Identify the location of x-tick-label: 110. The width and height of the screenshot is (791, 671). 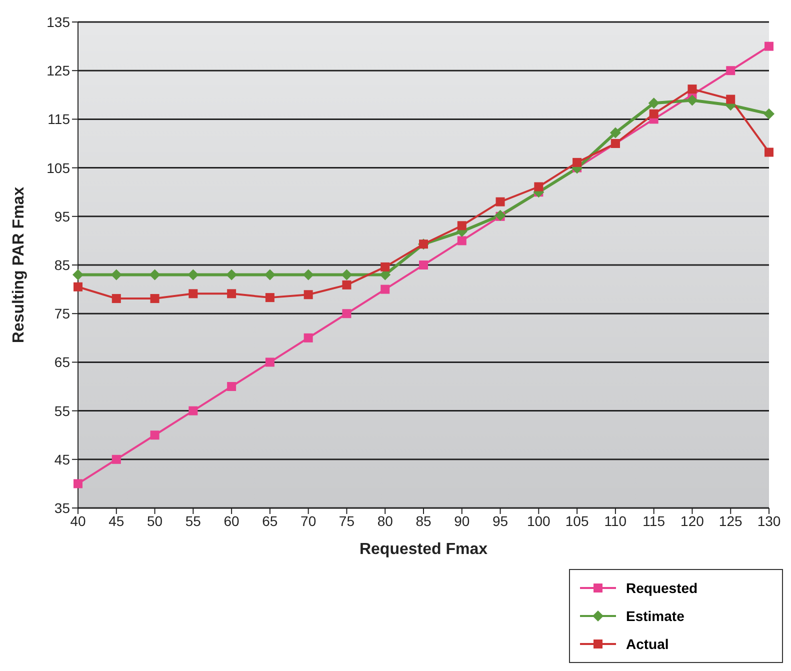
(615, 520).